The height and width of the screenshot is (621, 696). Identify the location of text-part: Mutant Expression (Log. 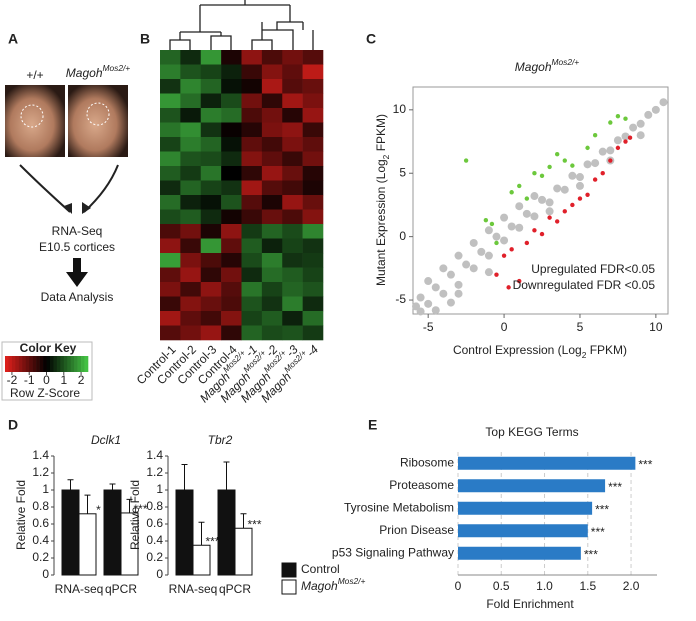
(381, 222).